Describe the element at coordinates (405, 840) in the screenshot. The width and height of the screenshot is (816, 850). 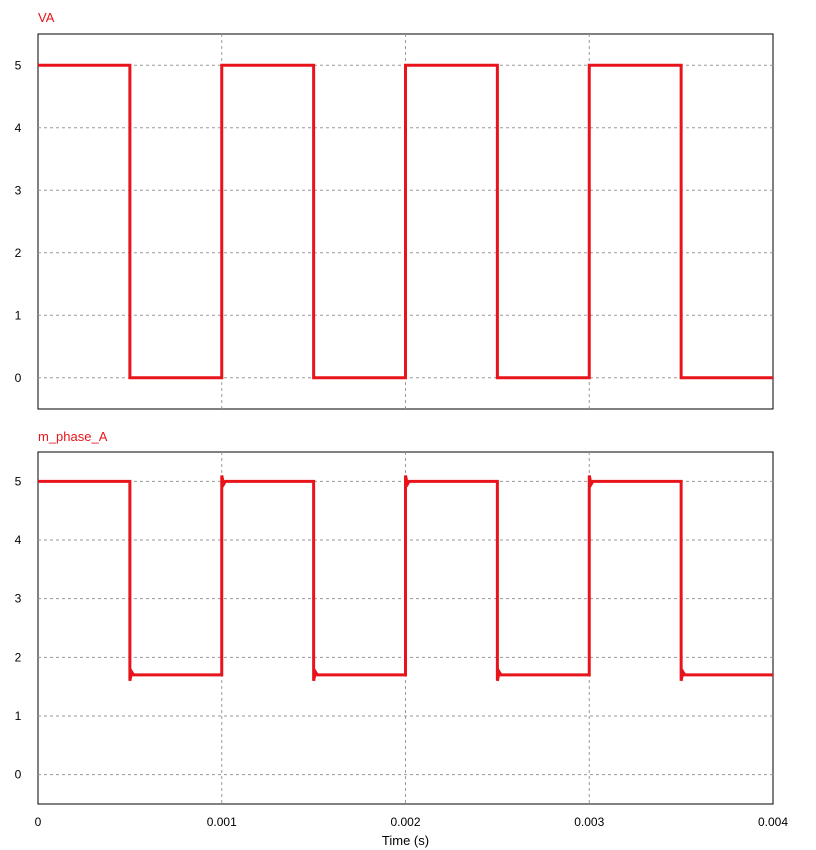
I see `x-axis-title: Time (s)` at that location.